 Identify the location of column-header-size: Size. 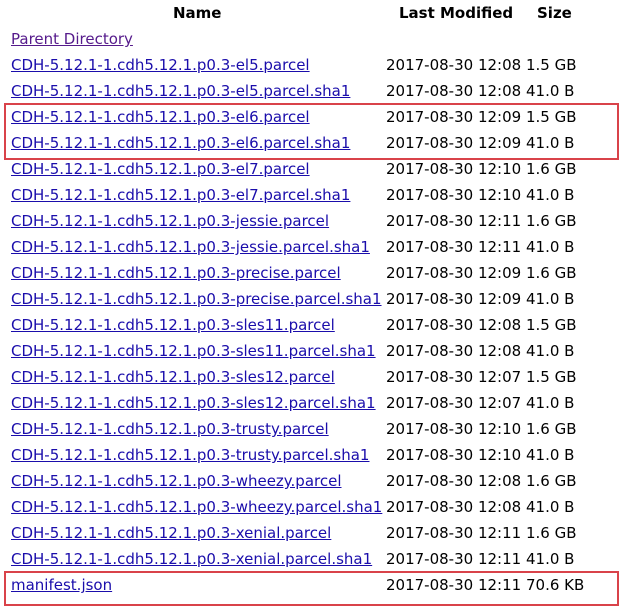
(554, 13).